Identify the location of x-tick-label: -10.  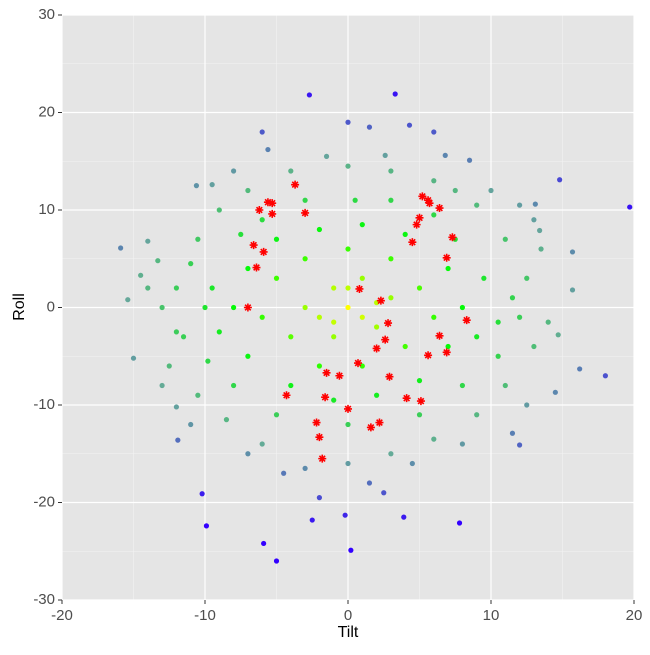
(205, 615).